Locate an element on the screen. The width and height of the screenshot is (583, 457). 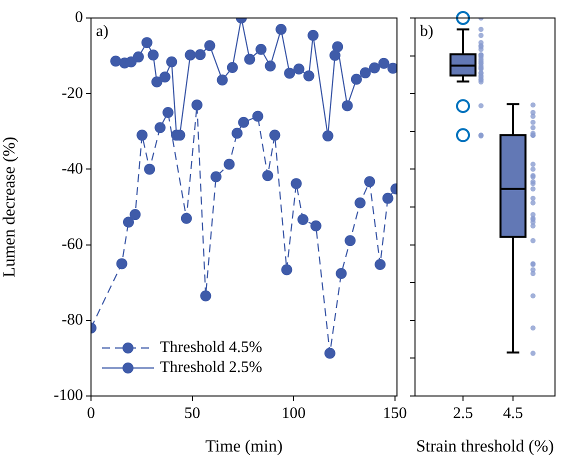
x-tick-label: 100 is located at coordinates (294, 413).